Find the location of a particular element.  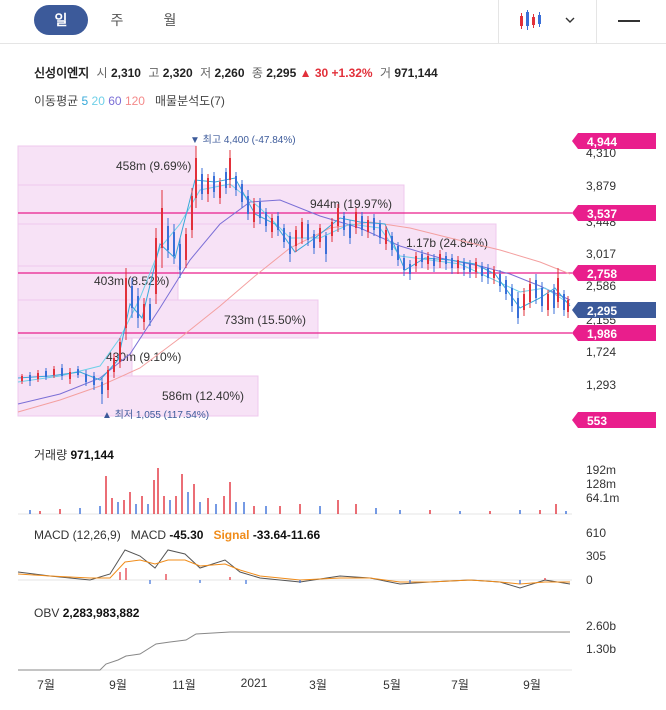

vp-label: 733m (15.50%) is located at coordinates (265, 320).